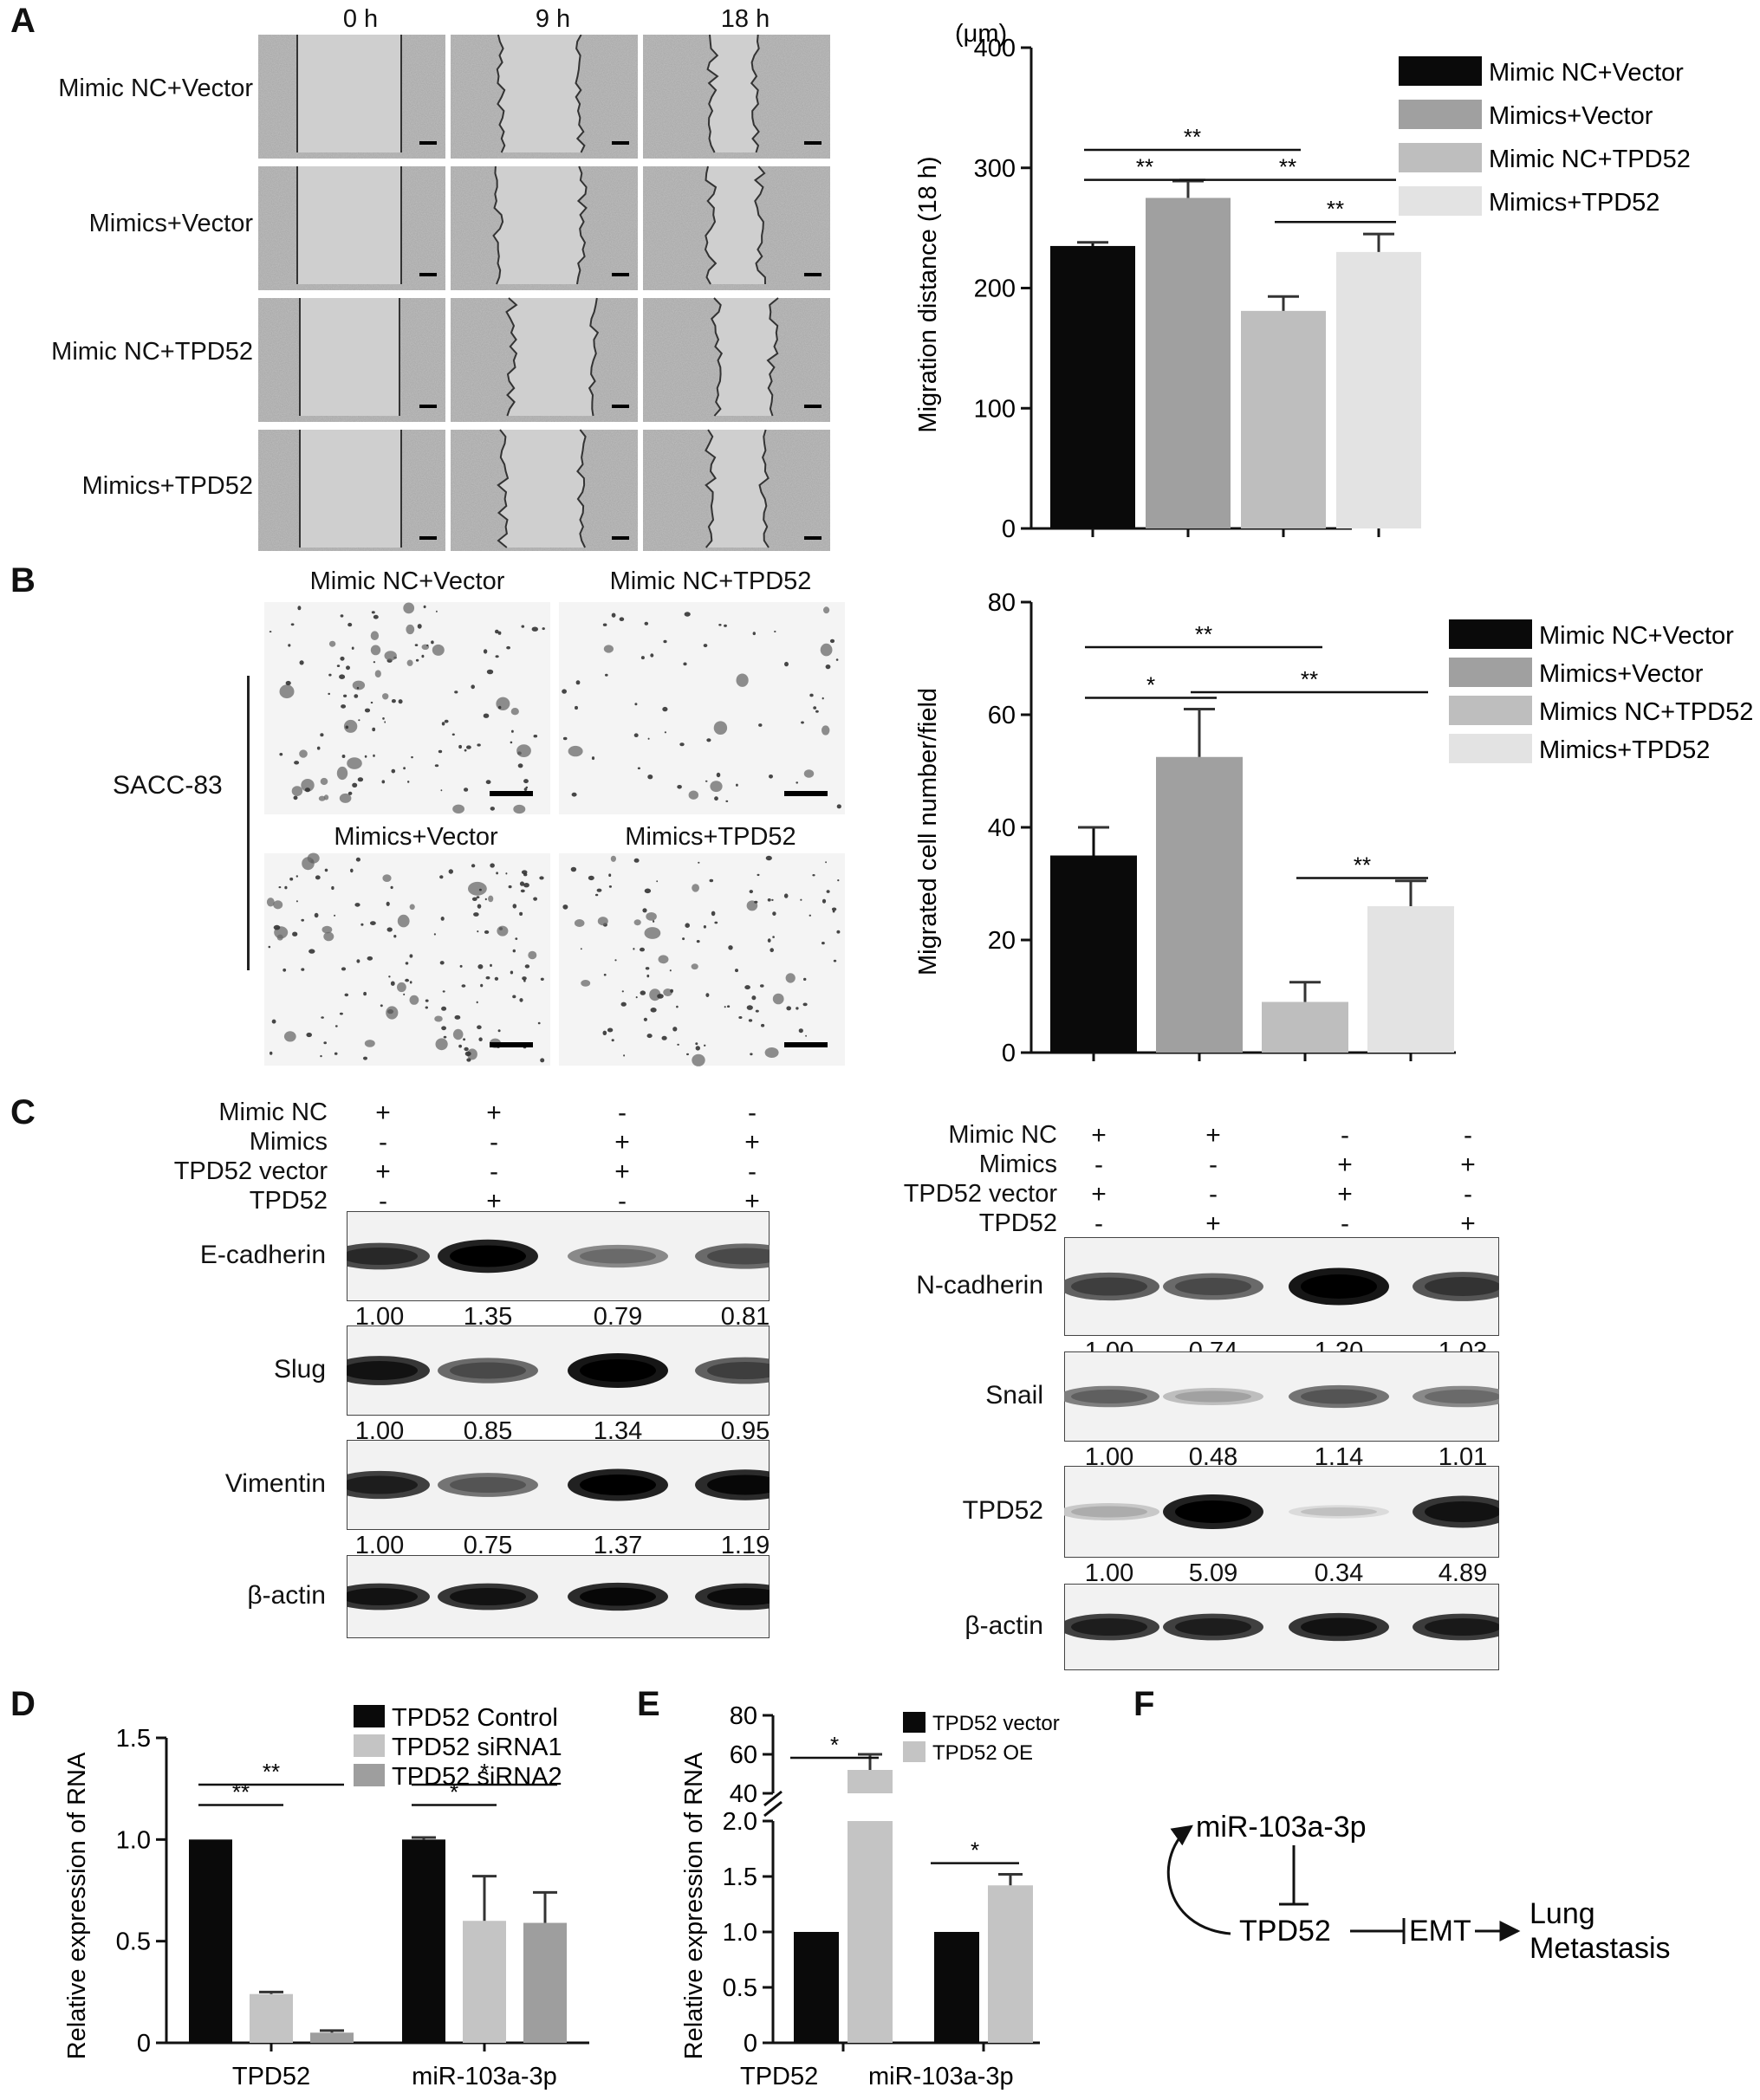  Describe the element at coordinates (263, 1255) in the screenshot. I see `blot-label: E-cadherin` at that location.